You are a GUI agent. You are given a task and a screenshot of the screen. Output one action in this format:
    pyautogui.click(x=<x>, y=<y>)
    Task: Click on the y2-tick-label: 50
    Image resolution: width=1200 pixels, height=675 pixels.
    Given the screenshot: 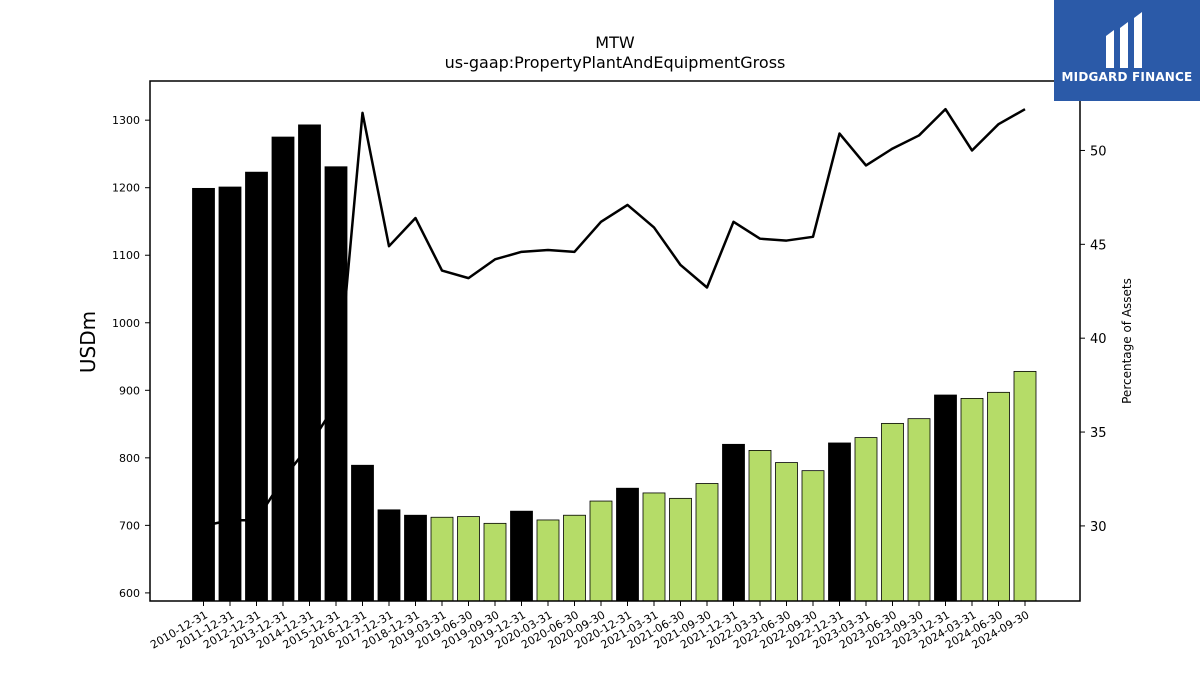 What is the action you would take?
    pyautogui.click(x=1098, y=151)
    